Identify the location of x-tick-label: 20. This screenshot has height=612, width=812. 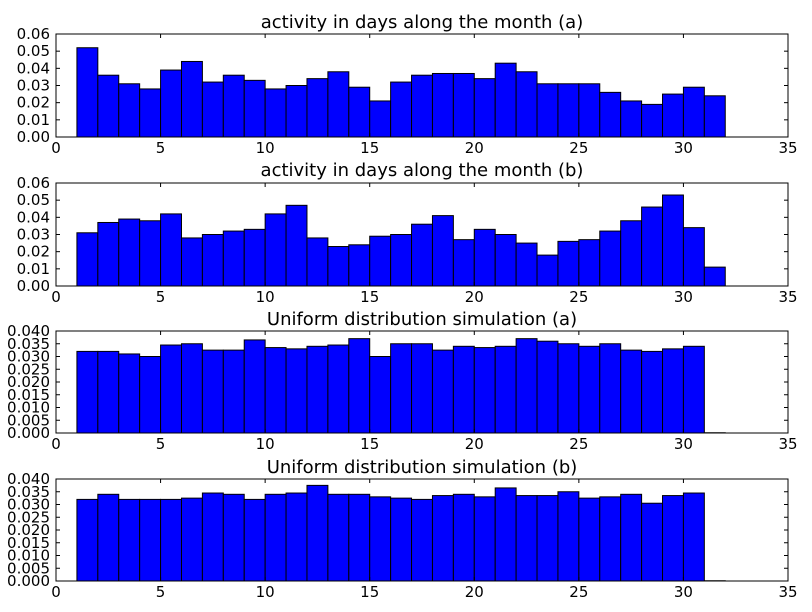
(474, 148).